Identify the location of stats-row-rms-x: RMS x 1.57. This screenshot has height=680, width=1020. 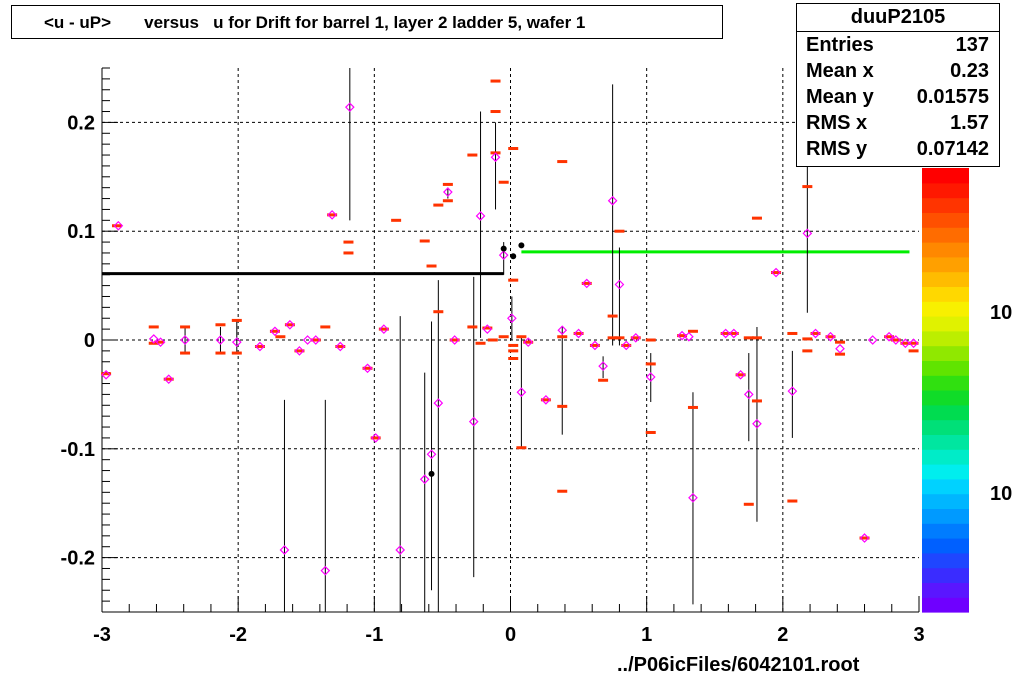
(898, 123).